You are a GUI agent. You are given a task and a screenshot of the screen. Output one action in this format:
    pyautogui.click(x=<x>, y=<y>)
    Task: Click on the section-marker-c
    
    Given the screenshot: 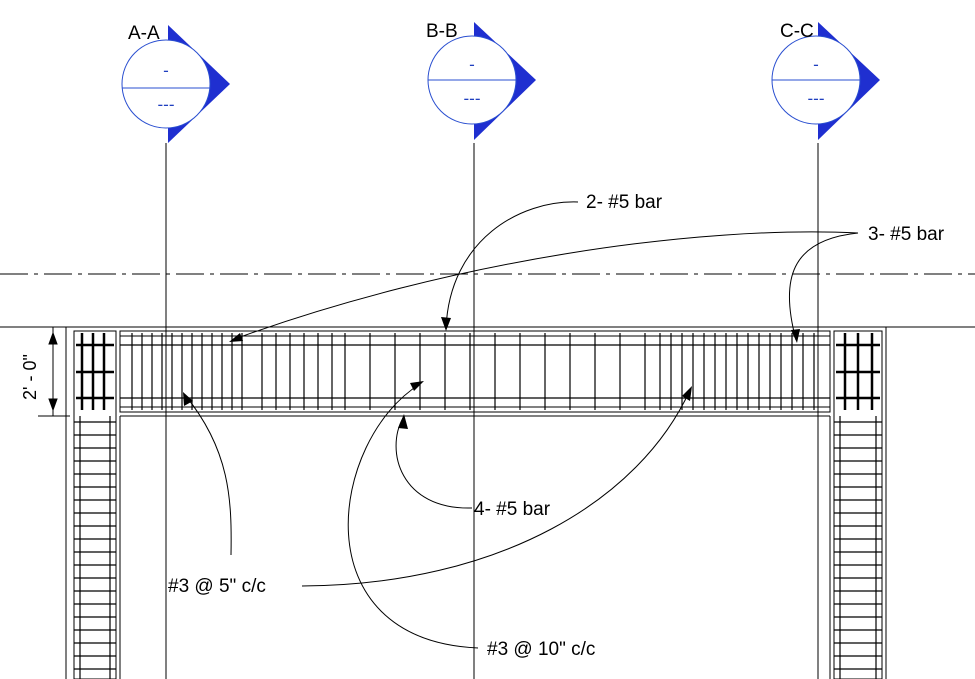 What is the action you would take?
    pyautogui.click(x=825, y=81)
    